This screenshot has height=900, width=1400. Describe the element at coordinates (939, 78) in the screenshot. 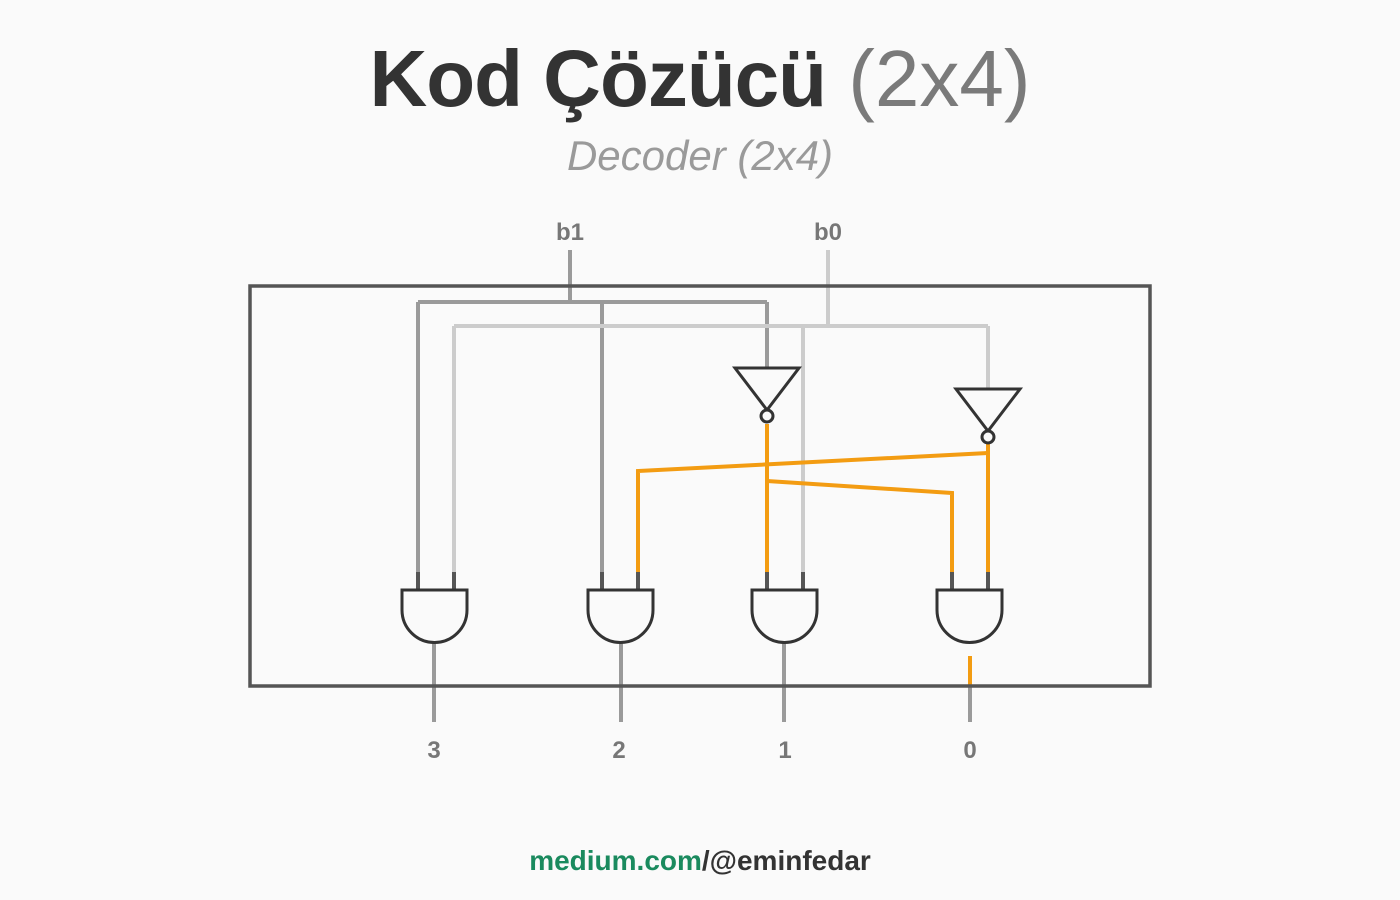

I see `title-suffix: (2x4)` at that location.